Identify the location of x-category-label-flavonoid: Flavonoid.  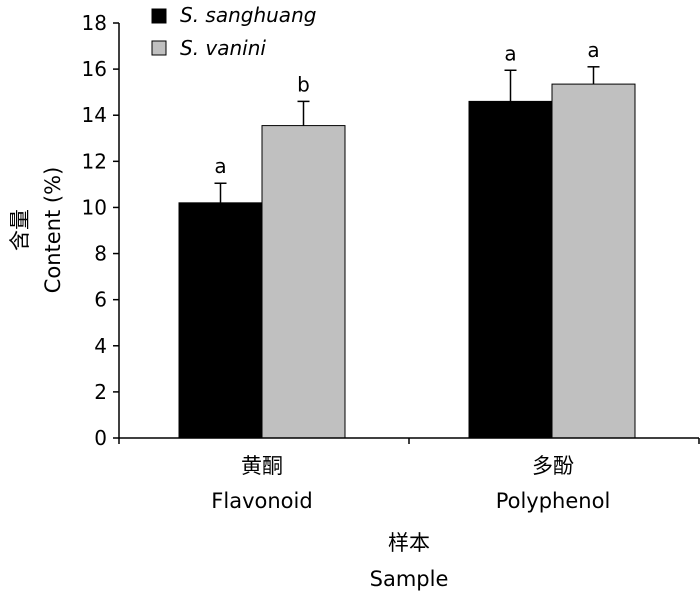
(261, 501).